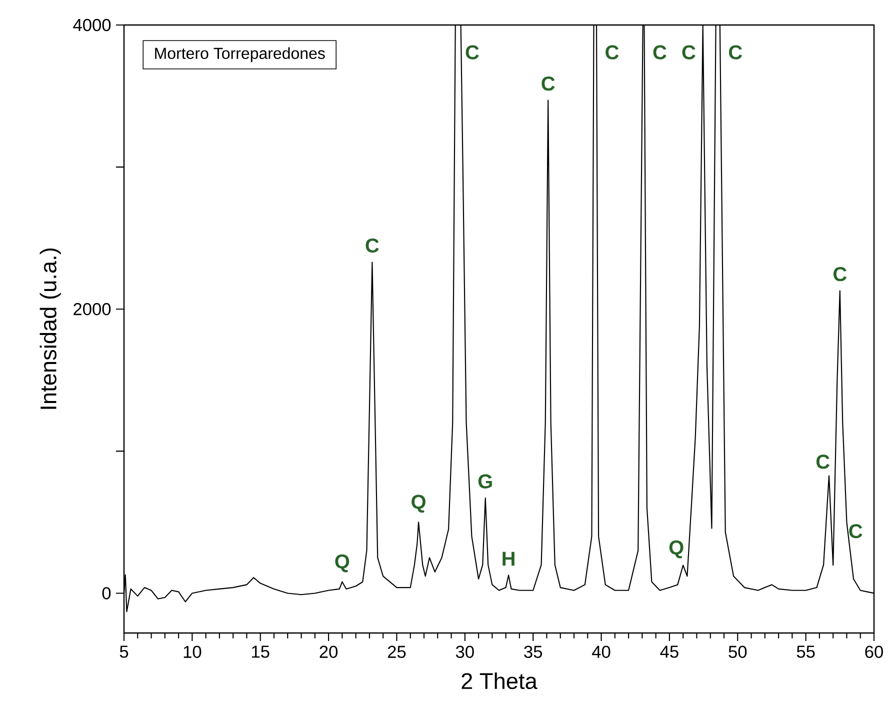 This screenshot has width=889, height=726. What do you see at coordinates (92, 309) in the screenshot?
I see `y-tick-label: 2000` at bounding box center [92, 309].